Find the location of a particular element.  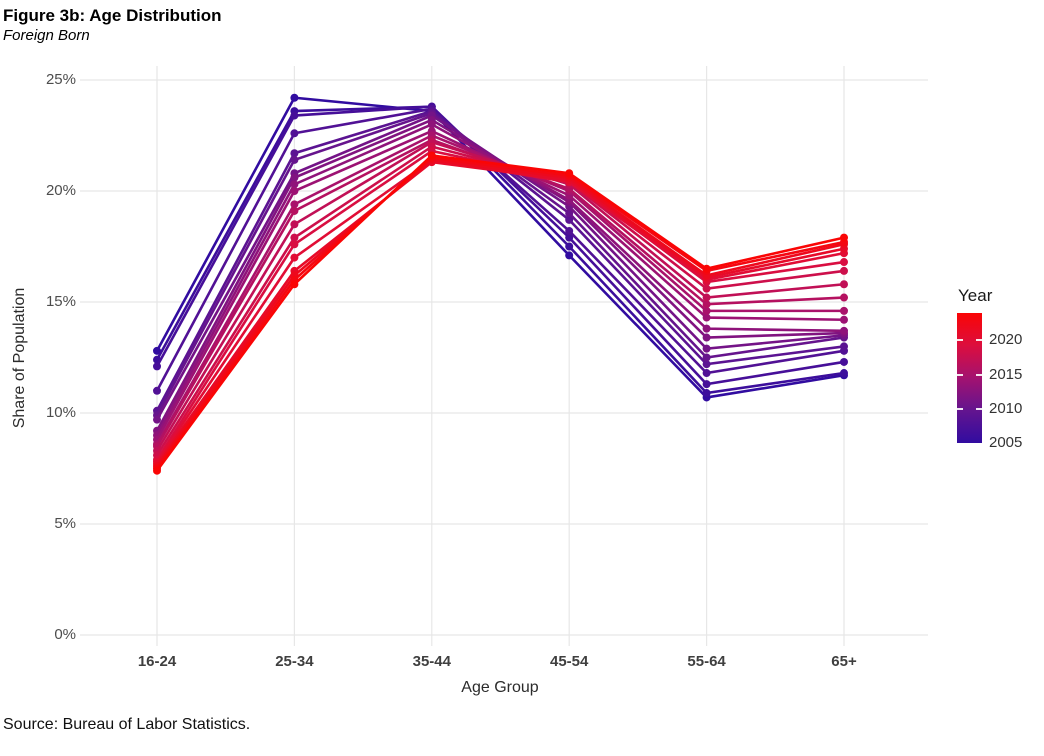

x-tick-label: 25-34 is located at coordinates (294, 661).